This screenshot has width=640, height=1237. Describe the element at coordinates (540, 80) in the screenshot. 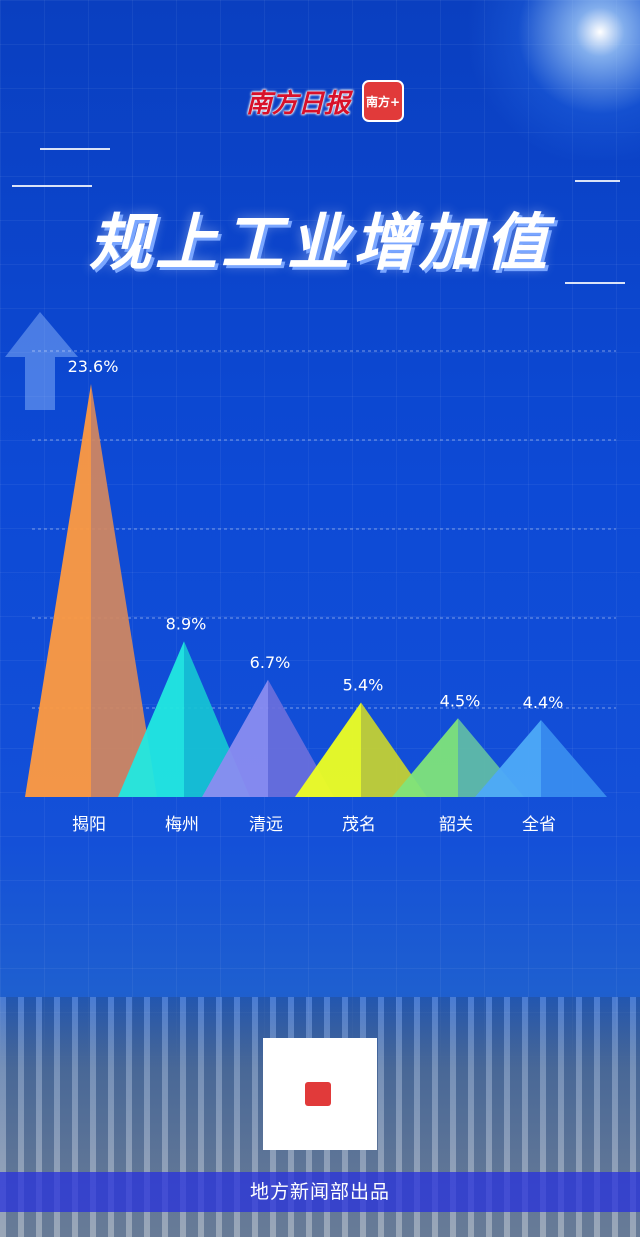

I see `sun-glow` at that location.